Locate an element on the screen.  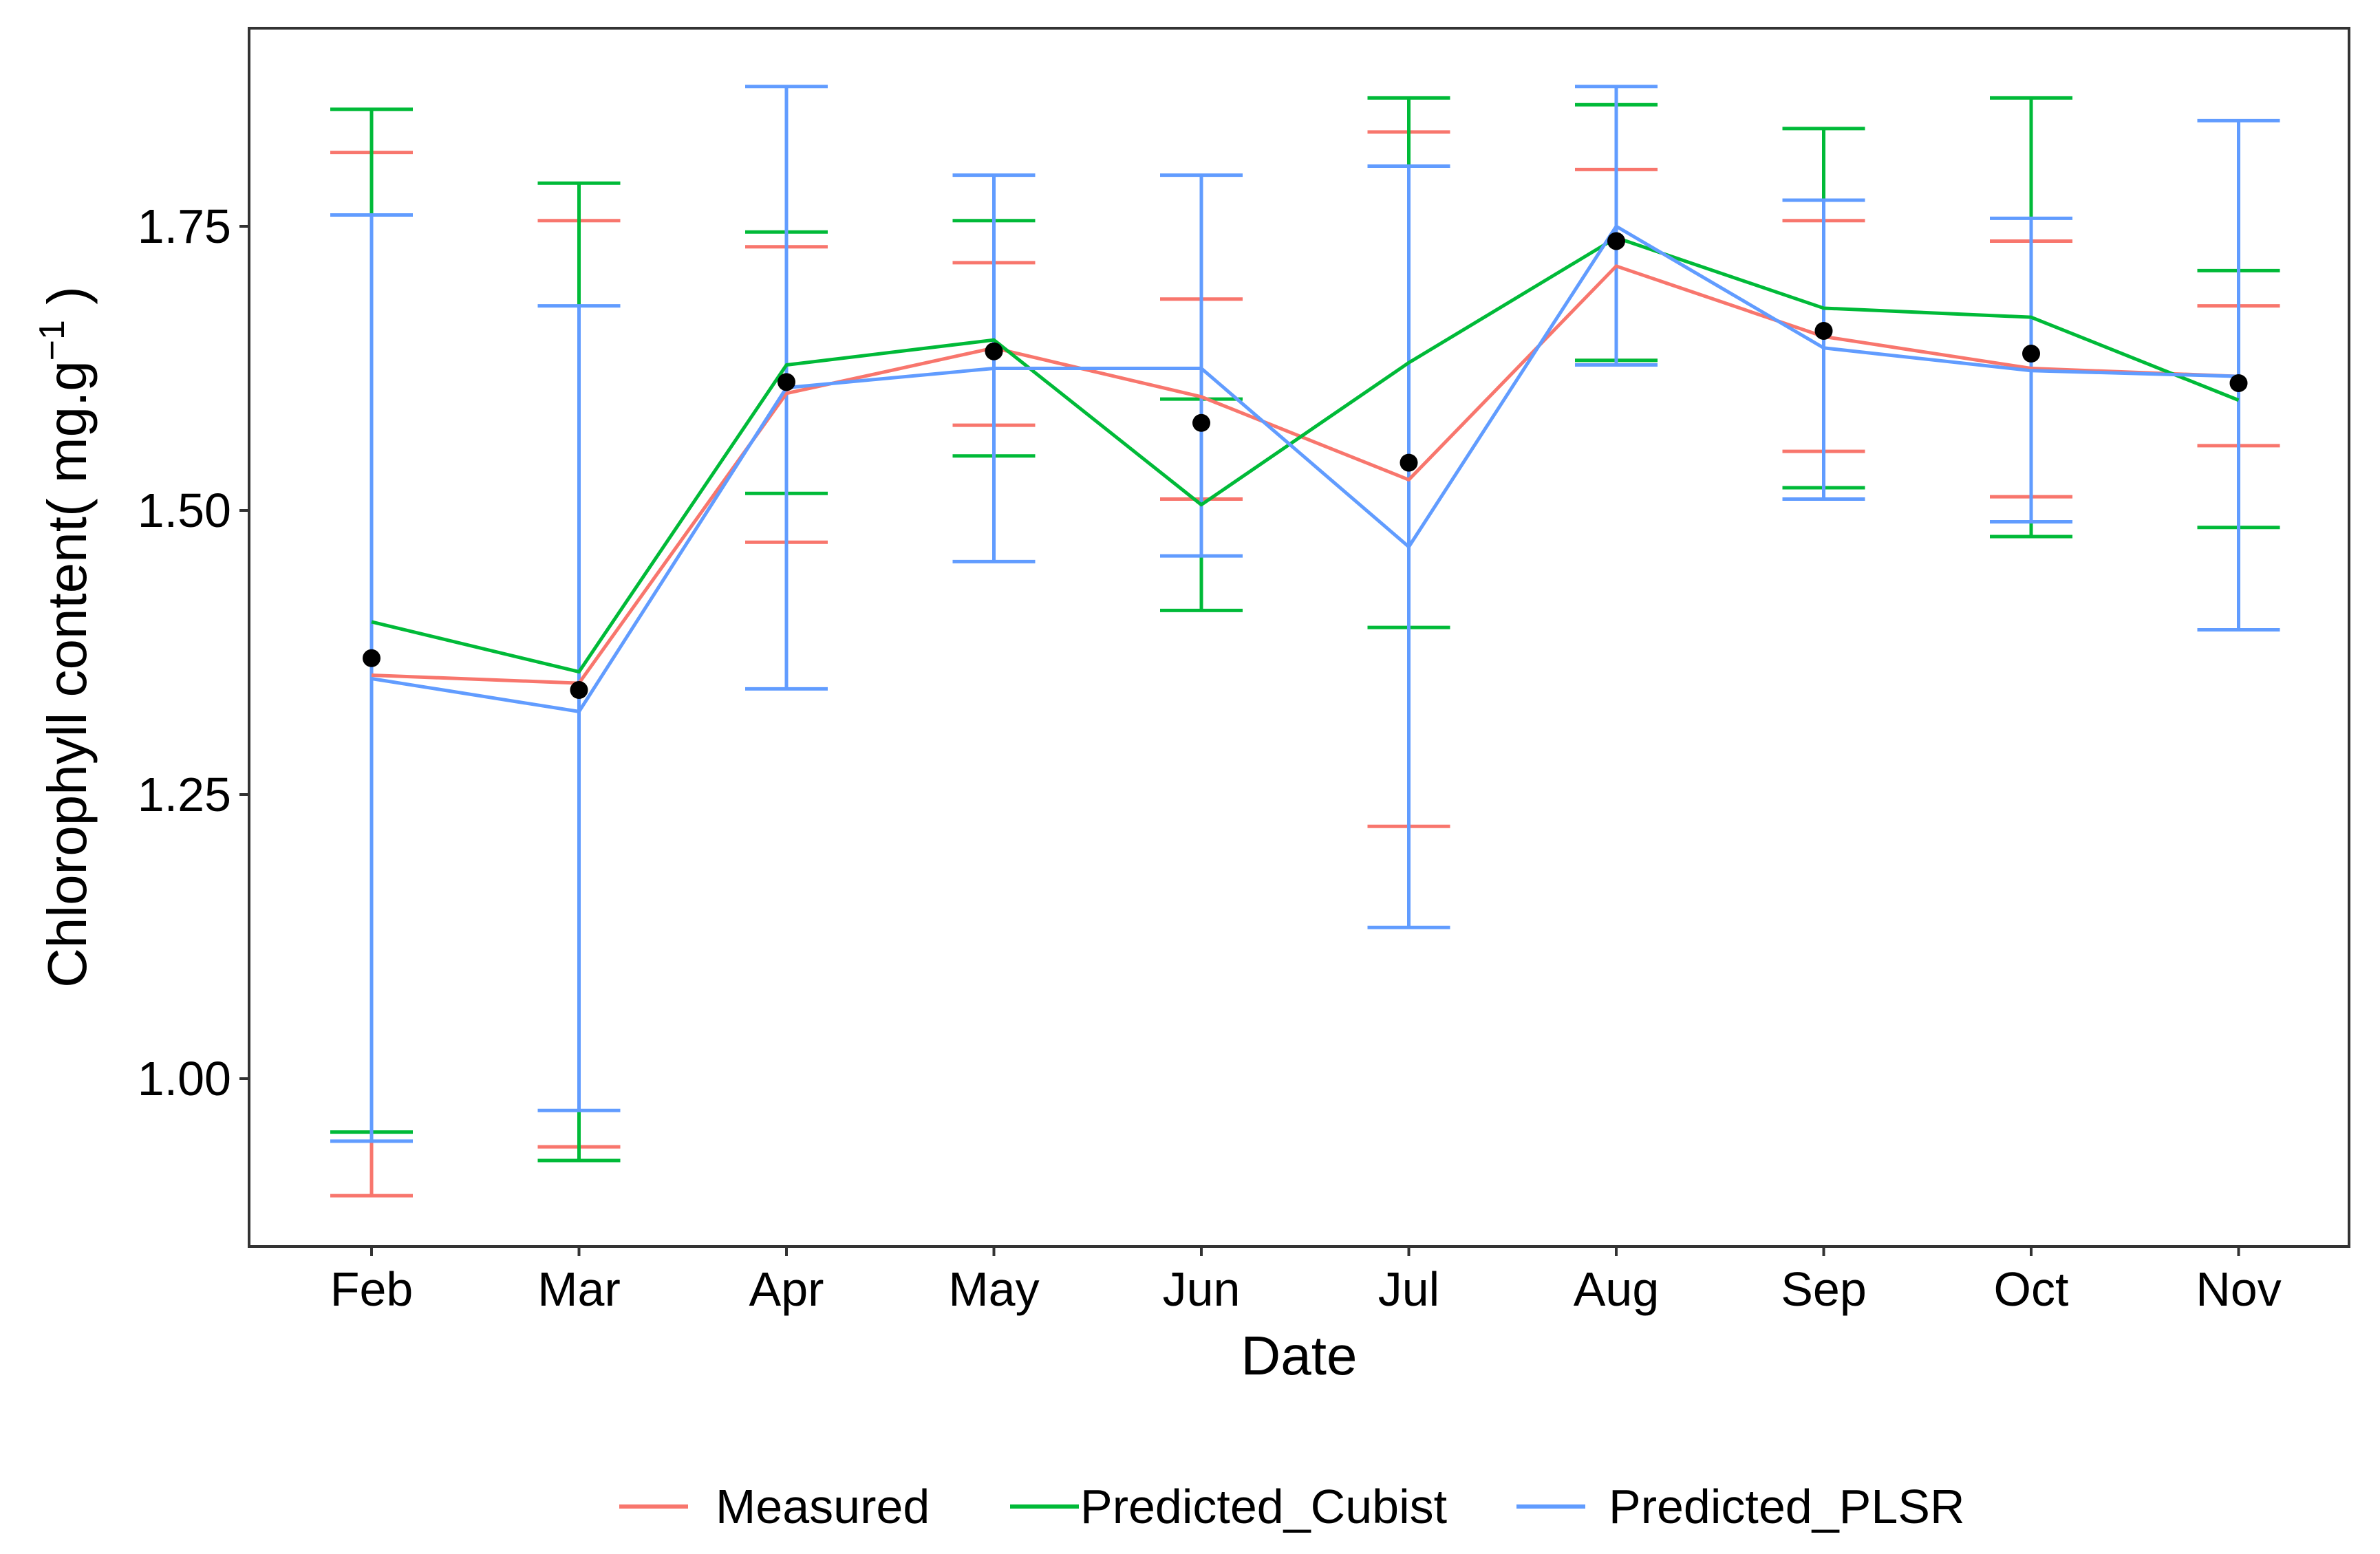
legend-label-predicted-cubist: Predicted_Cubist is located at coordinates (1263, 1507).